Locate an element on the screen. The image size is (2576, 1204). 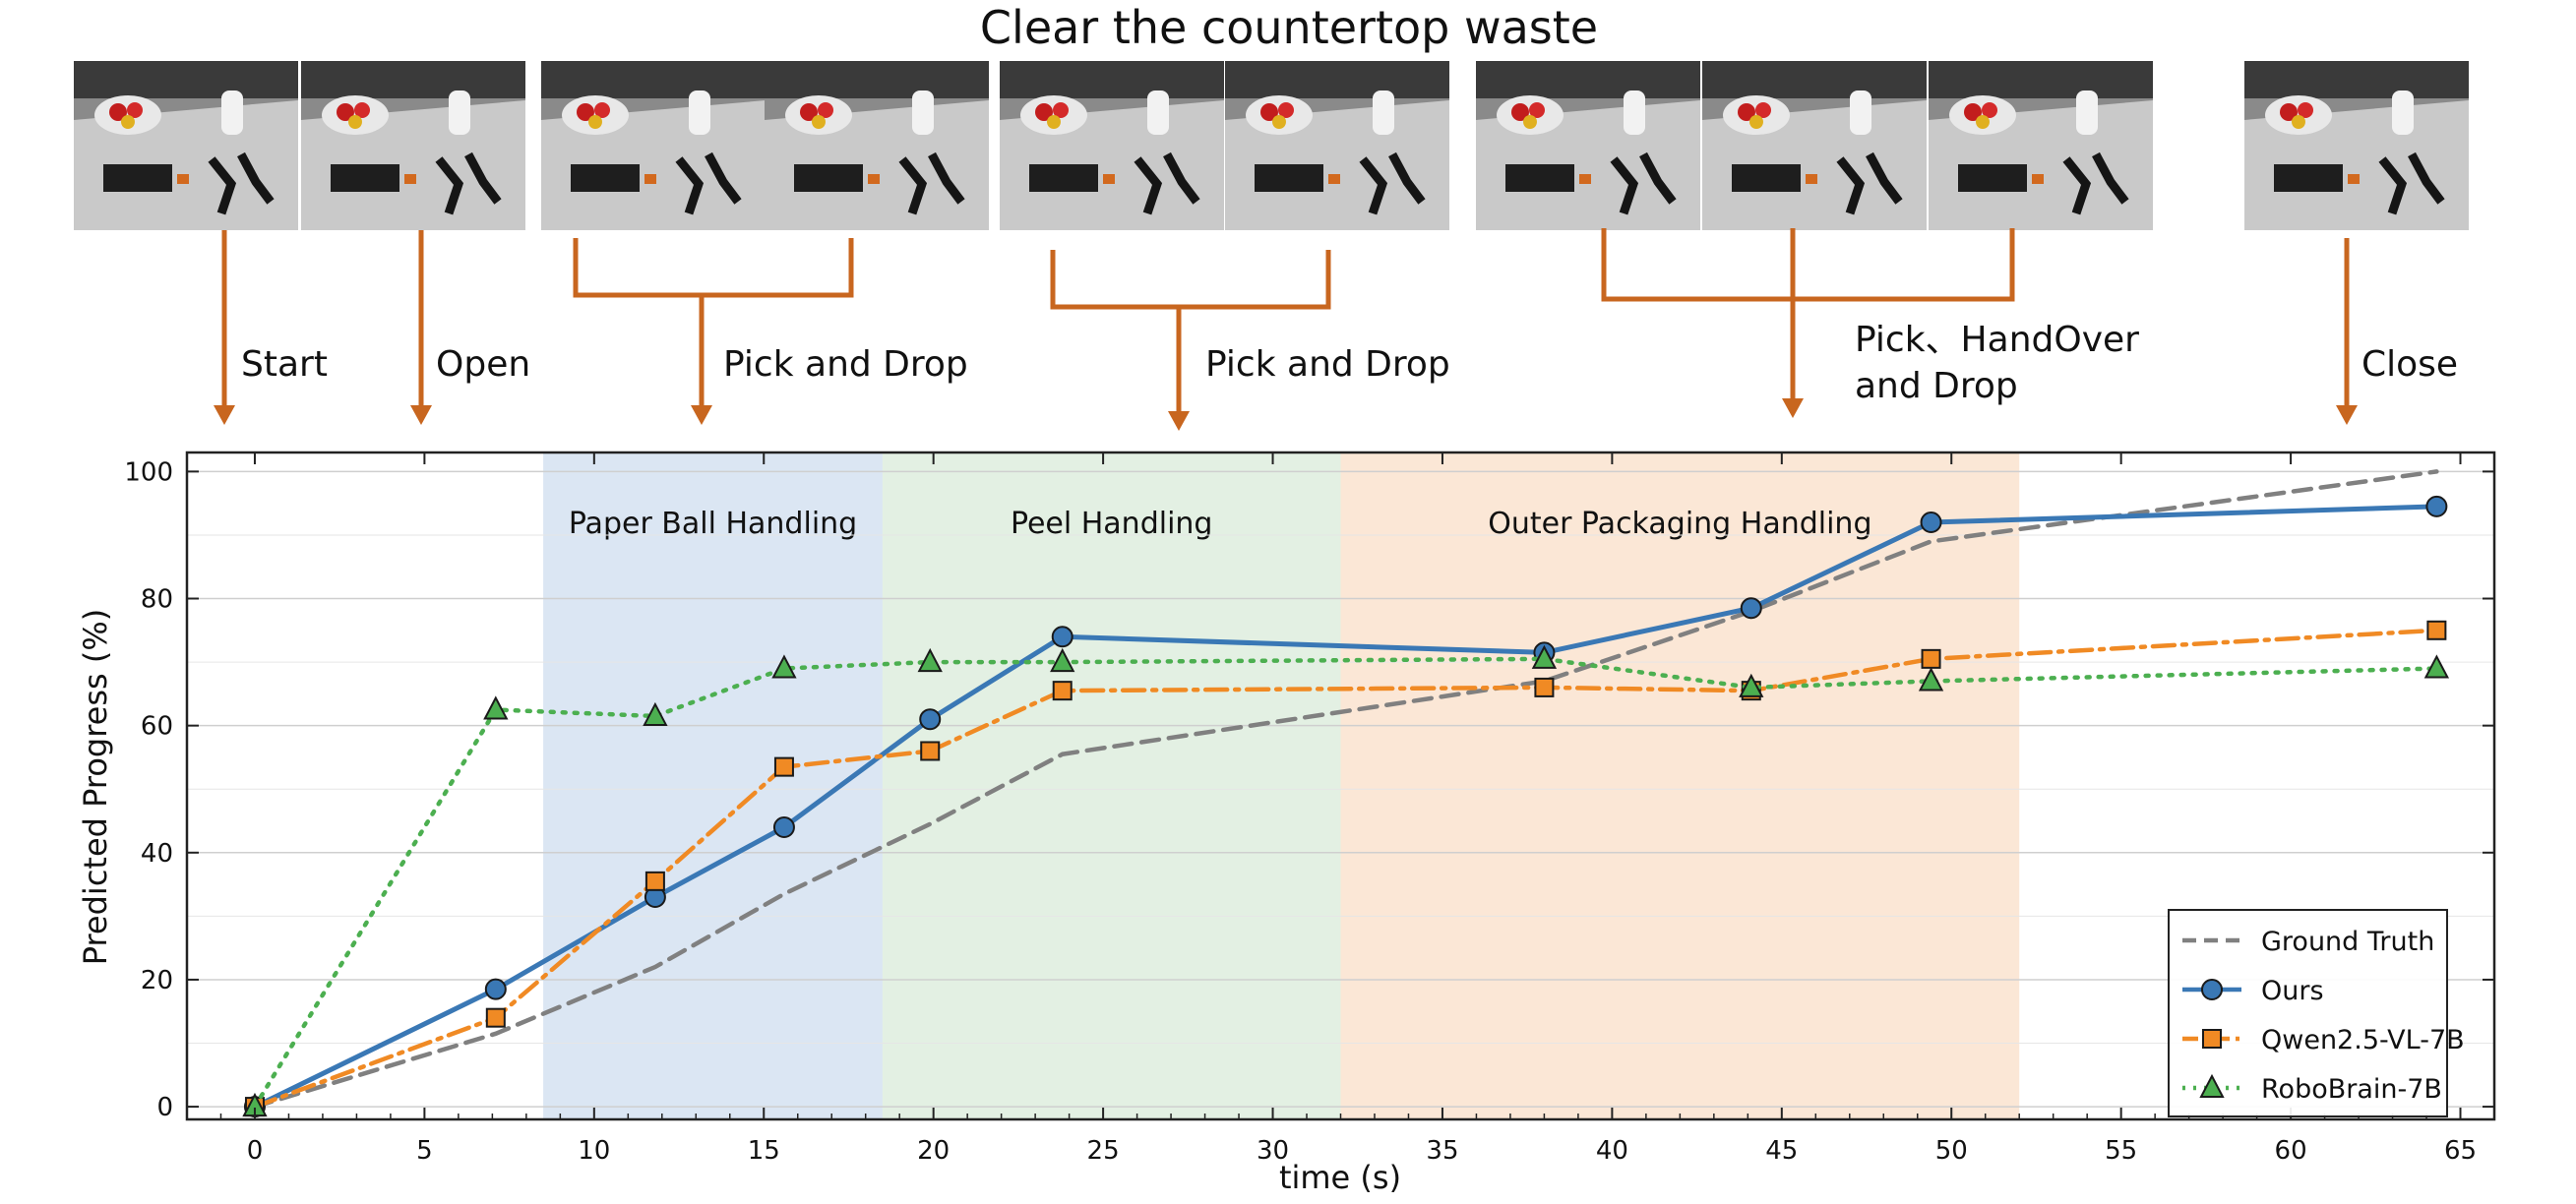
legend-label: Ours is located at coordinates (2293, 991).